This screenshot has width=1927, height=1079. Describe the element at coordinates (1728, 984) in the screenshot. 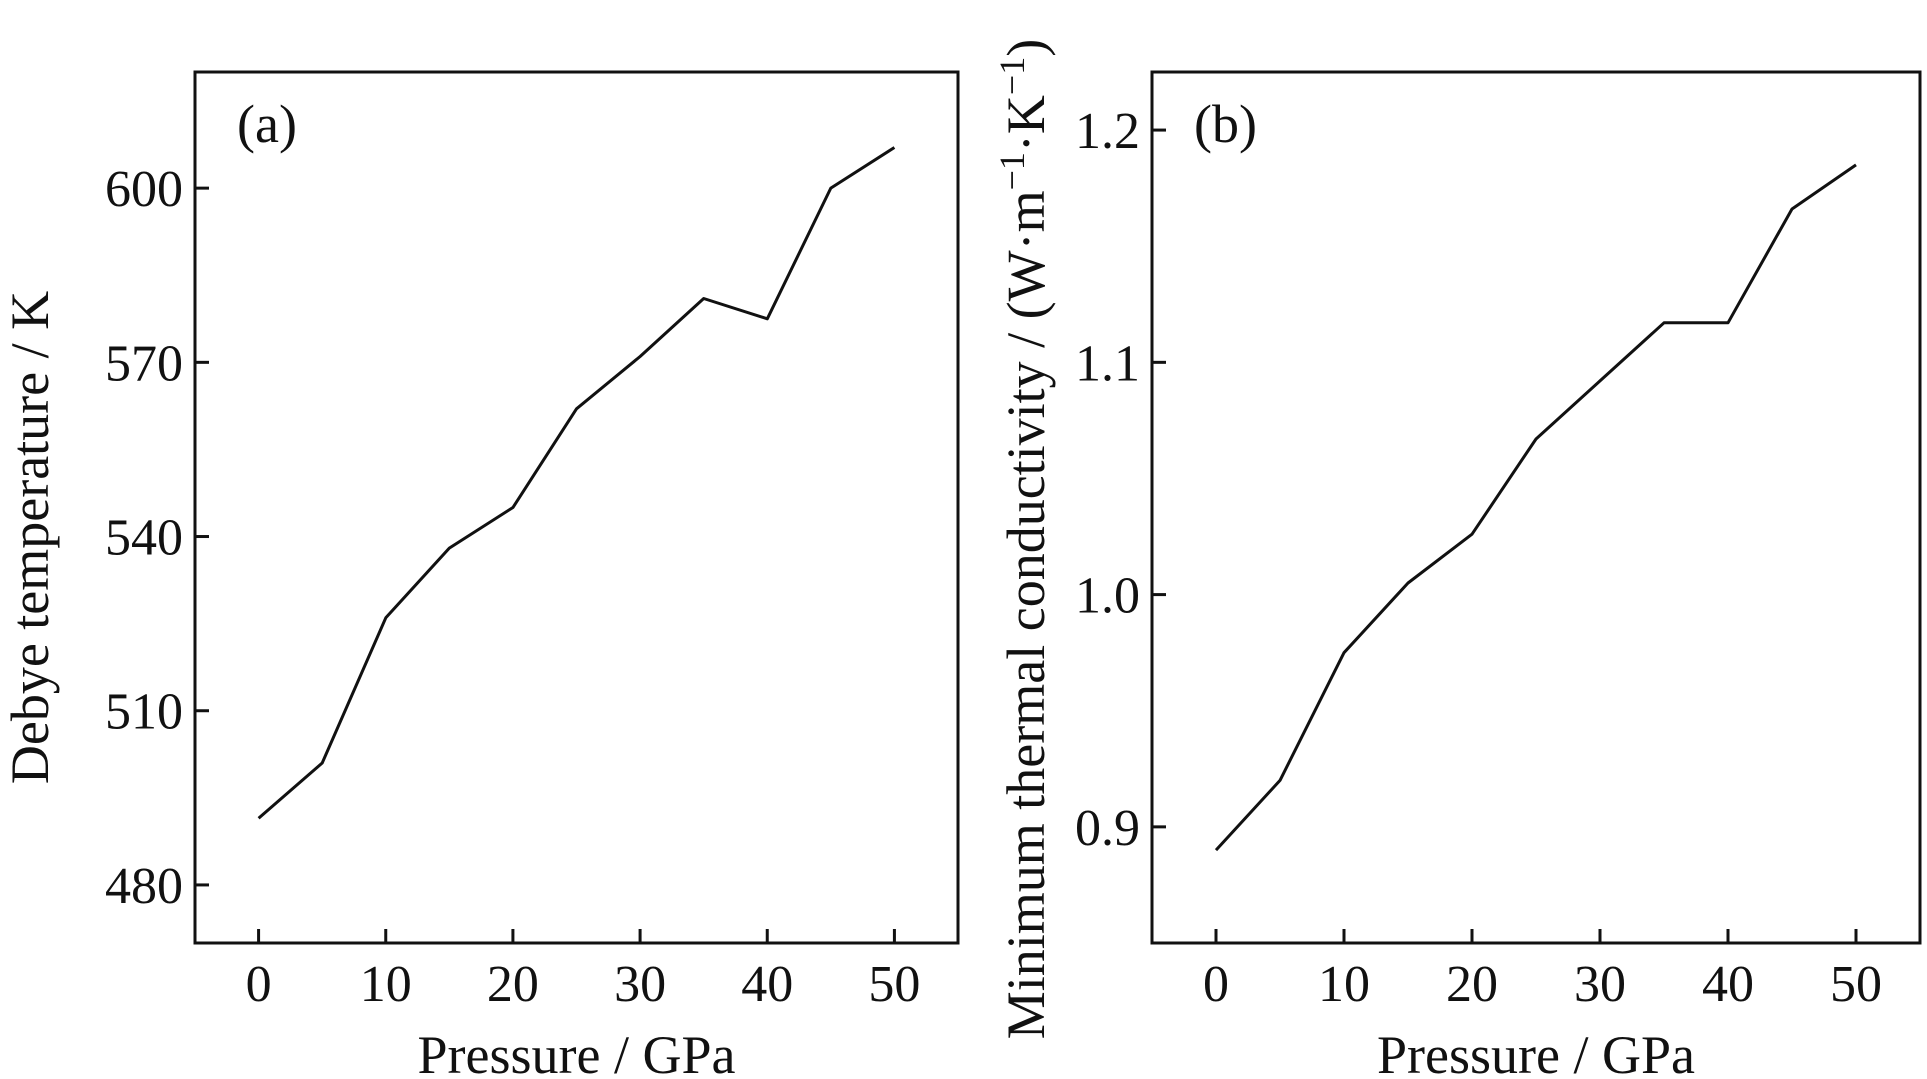

I see `panel-b-x-tick-label: 40` at that location.